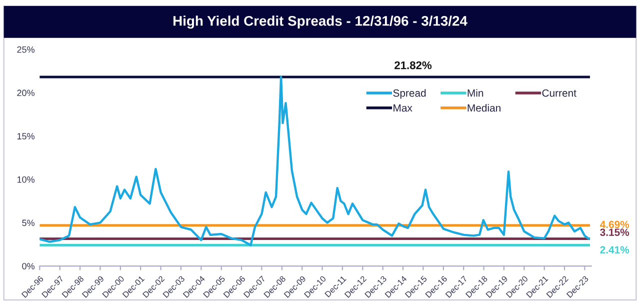 This screenshot has height=303, width=640. I want to click on y-tick-label: 15%, so click(25, 136).